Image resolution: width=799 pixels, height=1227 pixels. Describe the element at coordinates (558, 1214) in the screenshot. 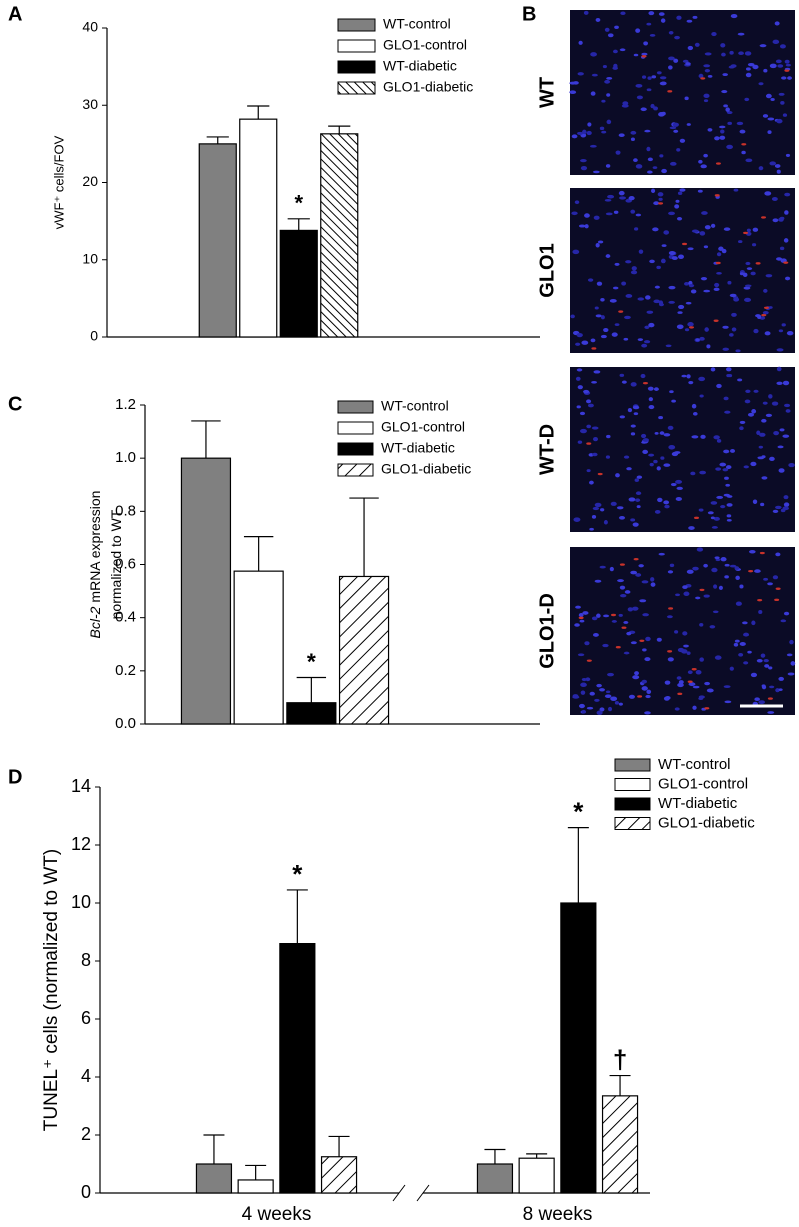

I see `x-tick-label: 8 weeks` at that location.